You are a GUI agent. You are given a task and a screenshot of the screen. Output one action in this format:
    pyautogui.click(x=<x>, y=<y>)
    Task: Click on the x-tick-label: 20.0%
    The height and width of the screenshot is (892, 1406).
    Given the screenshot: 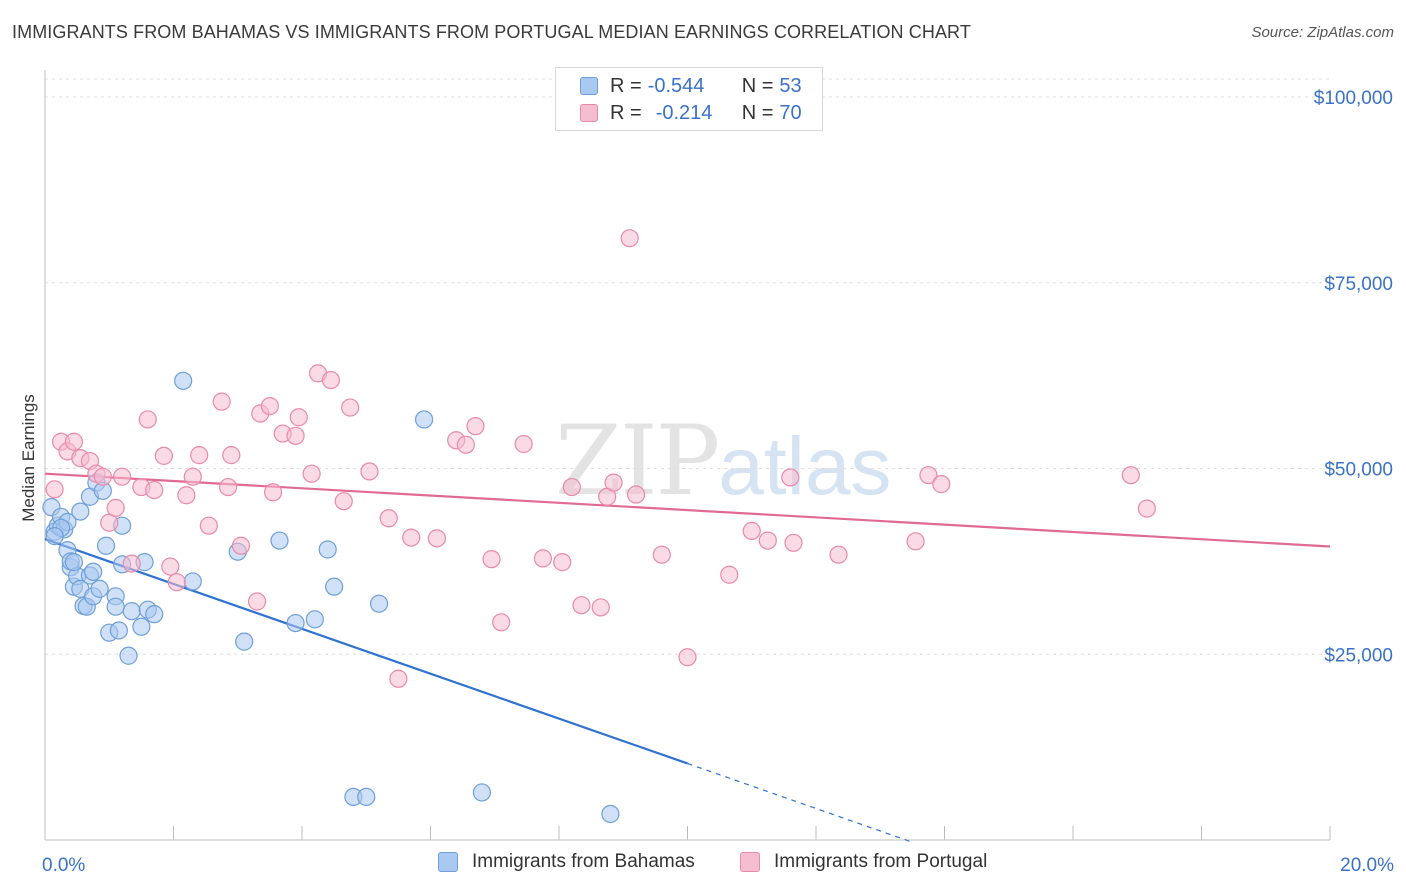 What is the action you would take?
    pyautogui.click(x=1367, y=865)
    